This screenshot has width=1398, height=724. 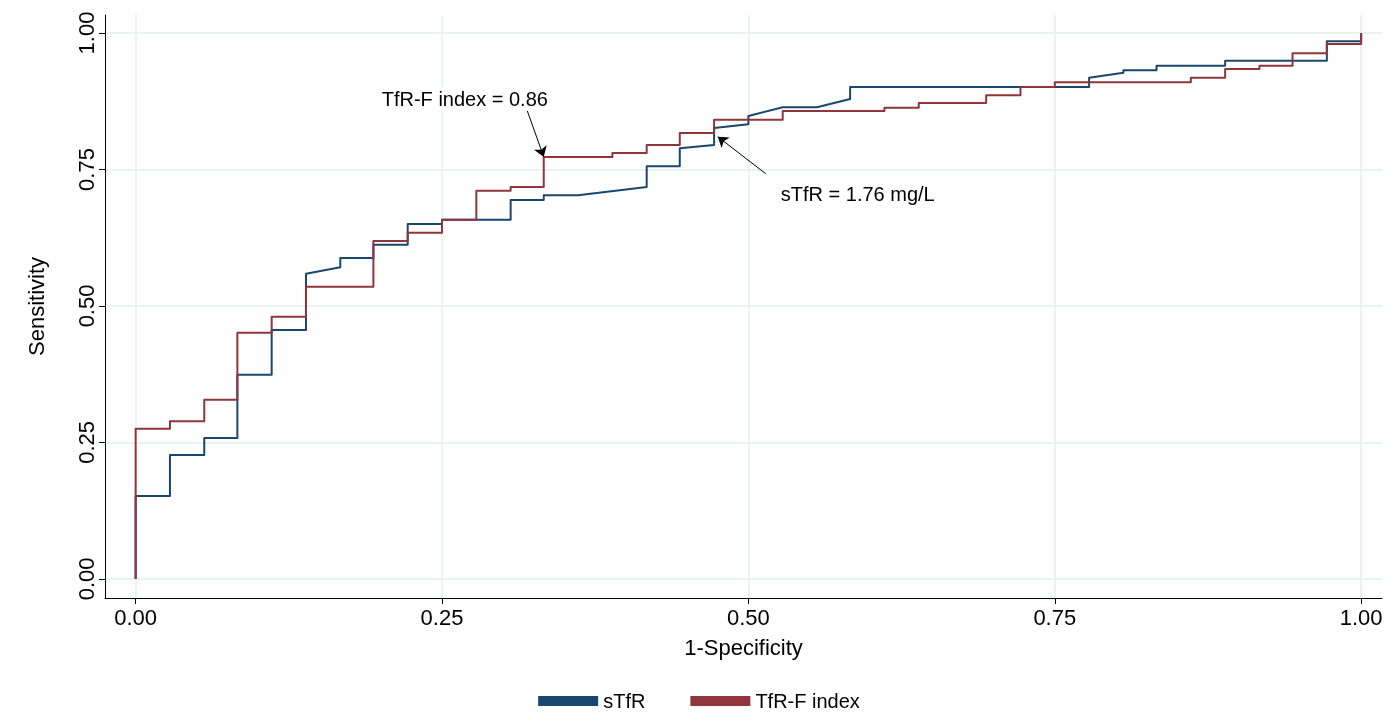 What do you see at coordinates (1361, 617) in the screenshot?
I see `x-tick-label: 1.00` at bounding box center [1361, 617].